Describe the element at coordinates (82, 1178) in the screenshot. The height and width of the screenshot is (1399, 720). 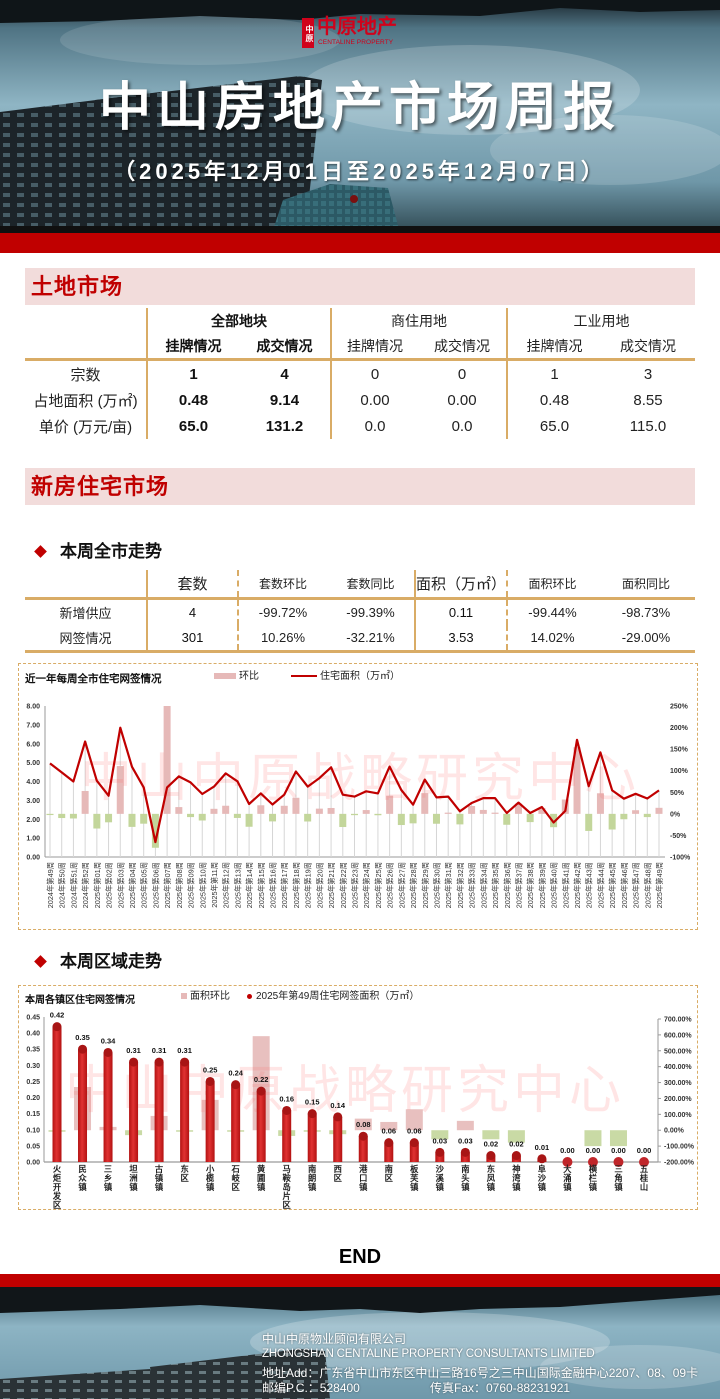
I see `x-tick-label: 民众镇` at that location.